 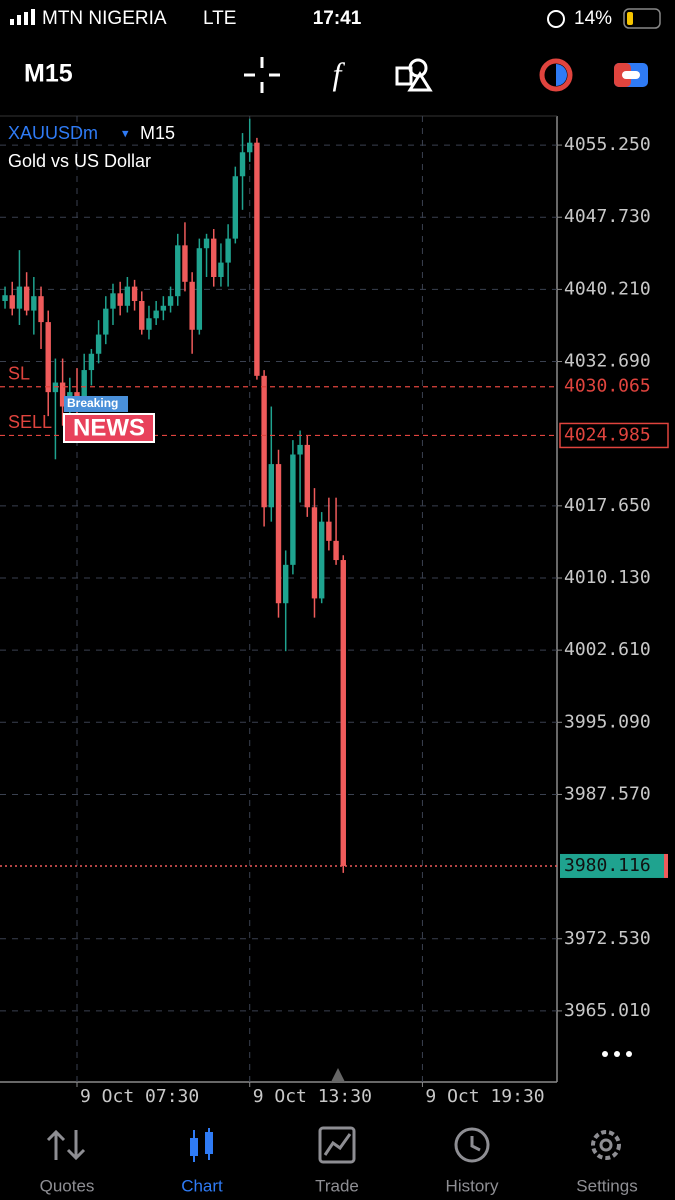 What do you see at coordinates (139, 1096) in the screenshot?
I see `x-tick-label: 9 Oct 07:30` at bounding box center [139, 1096].